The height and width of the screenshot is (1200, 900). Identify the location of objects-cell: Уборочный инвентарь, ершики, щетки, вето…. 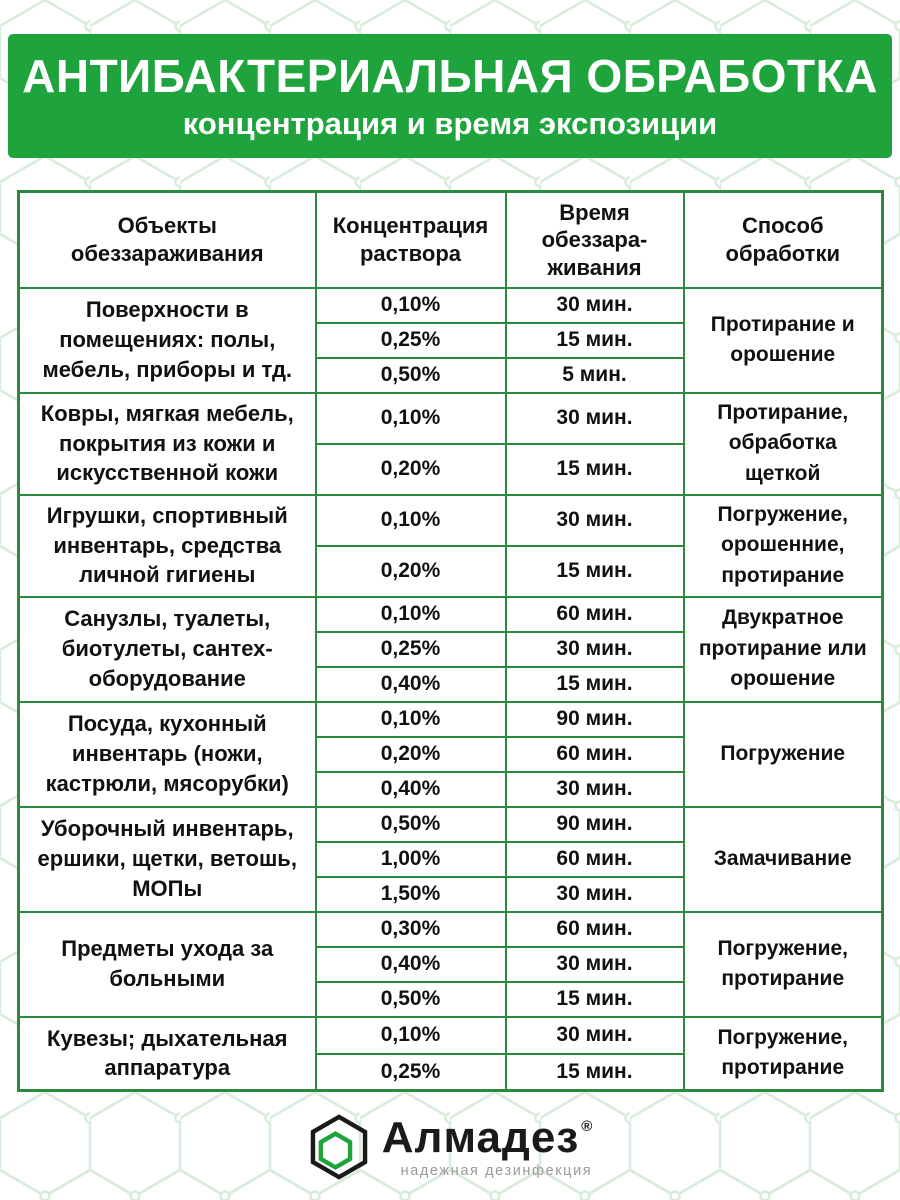
(167, 859).